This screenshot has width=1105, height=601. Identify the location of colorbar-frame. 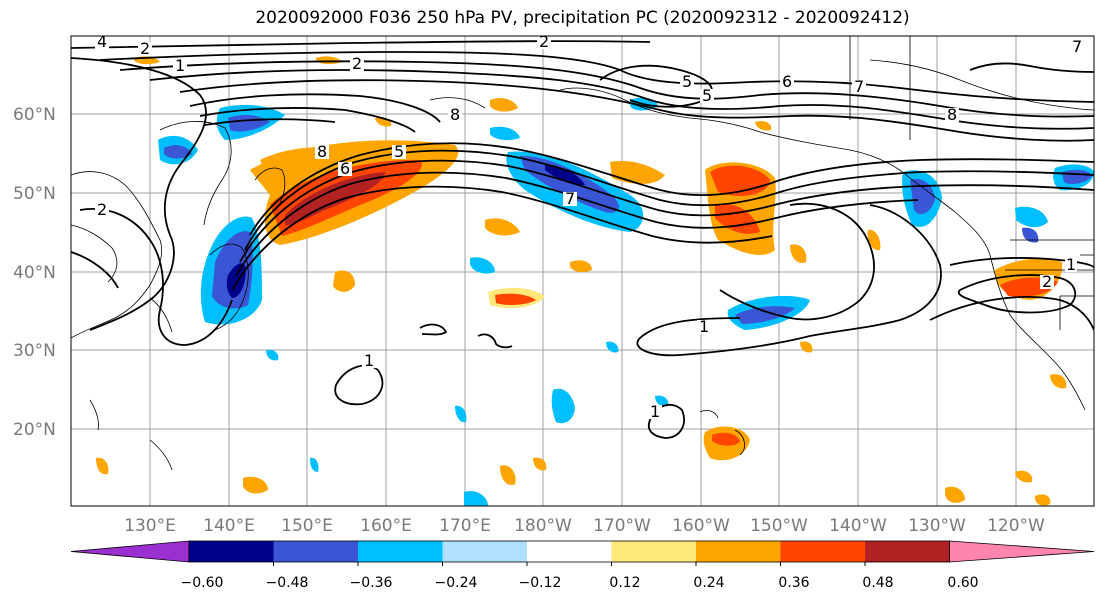
(569, 551).